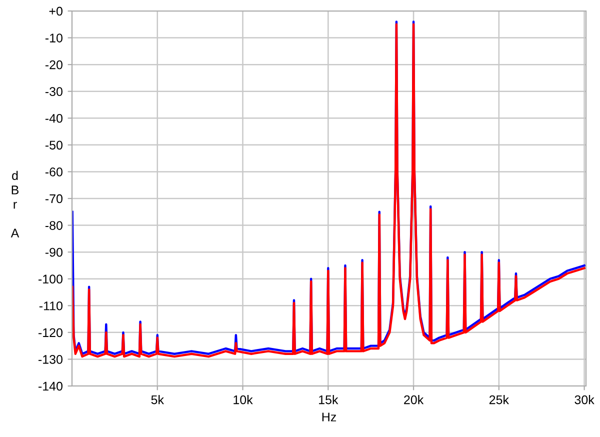 Image resolution: width=600 pixels, height=437 pixels. What do you see at coordinates (243, 399) in the screenshot?
I see `x-tick-label: 10k` at bounding box center [243, 399].